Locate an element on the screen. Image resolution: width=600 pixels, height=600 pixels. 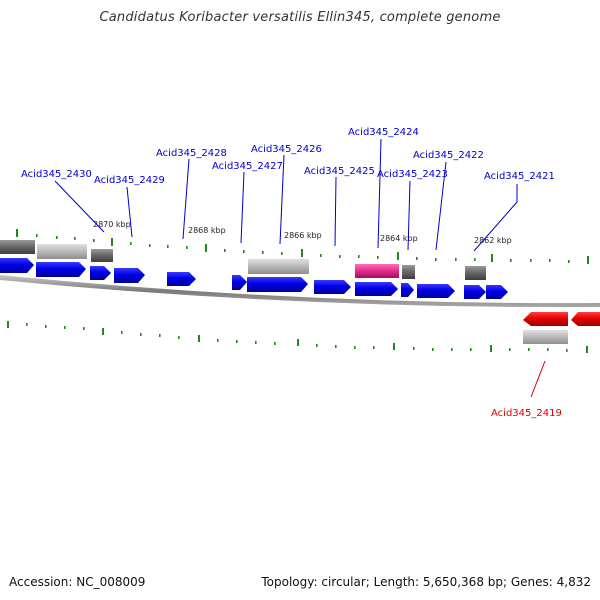
gene-label: Acid345_2419 is located at coordinates (526, 413).